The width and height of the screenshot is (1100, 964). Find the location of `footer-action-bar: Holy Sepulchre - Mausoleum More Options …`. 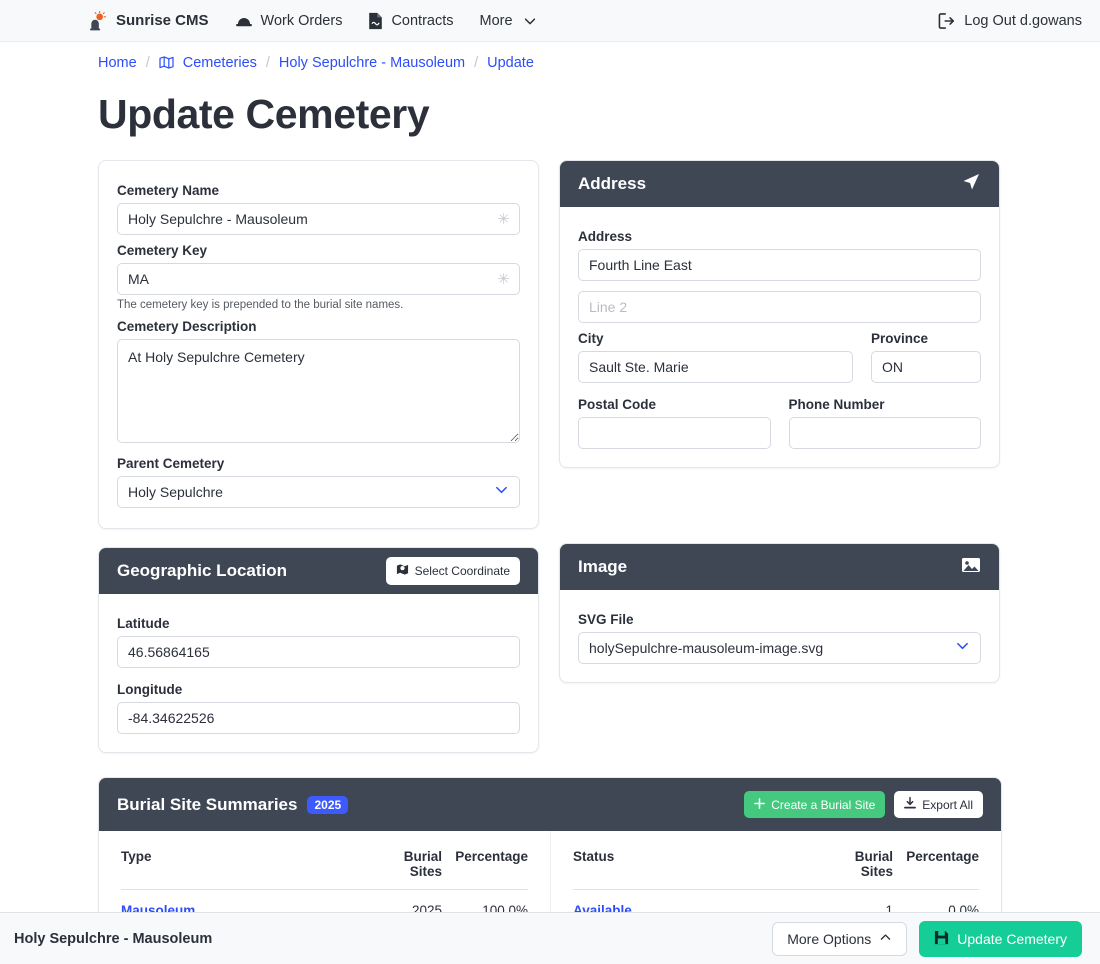

footer-action-bar: Holy Sepulchre - Mausoleum More Options … is located at coordinates (550, 938).